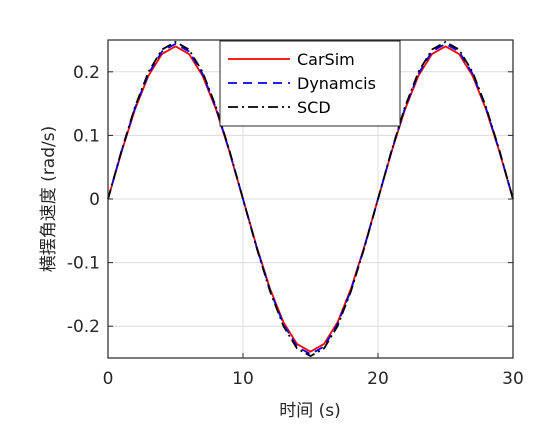 This screenshot has height=447, width=546. What do you see at coordinates (49, 199) in the screenshot?
I see `y-axis-label: 横摆角速度 (rad/s)` at bounding box center [49, 199].